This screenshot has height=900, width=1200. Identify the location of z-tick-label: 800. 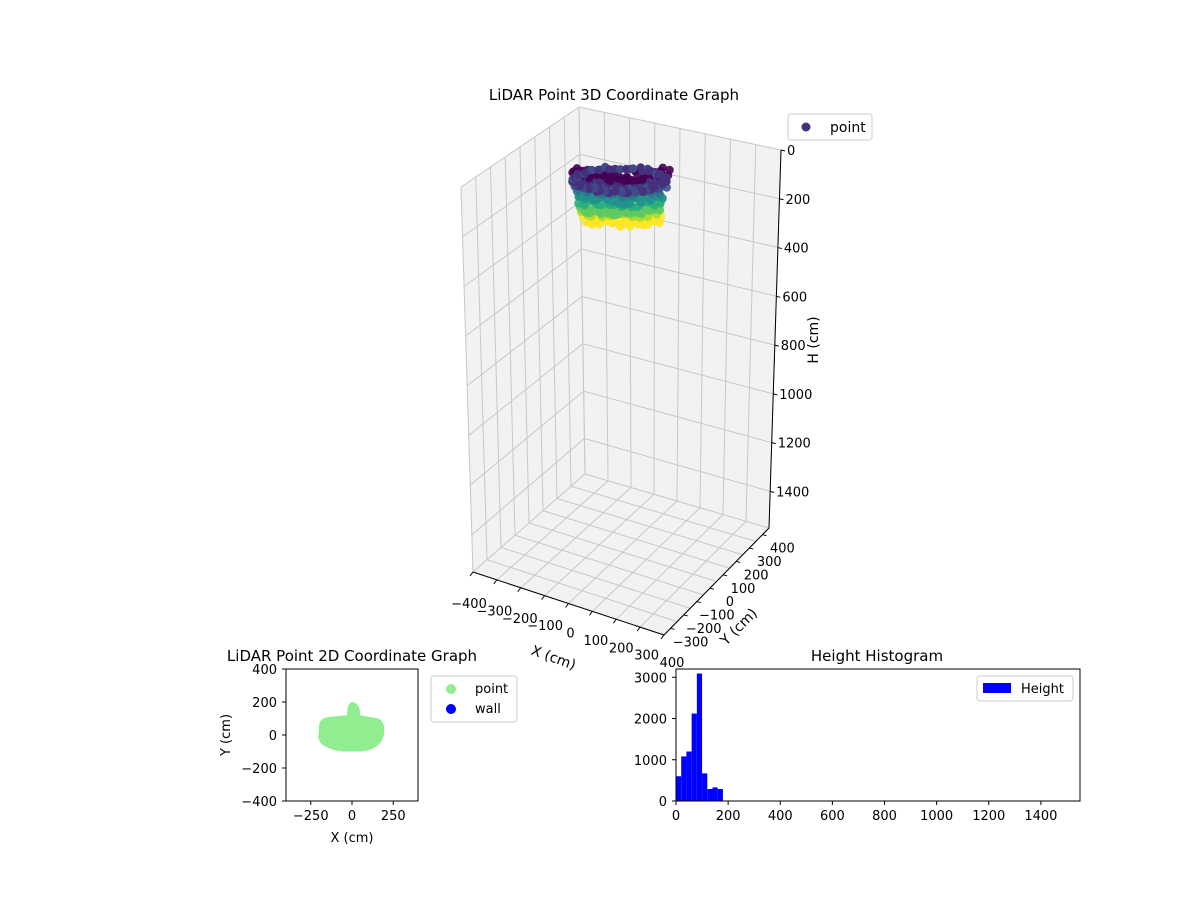
(793, 346).